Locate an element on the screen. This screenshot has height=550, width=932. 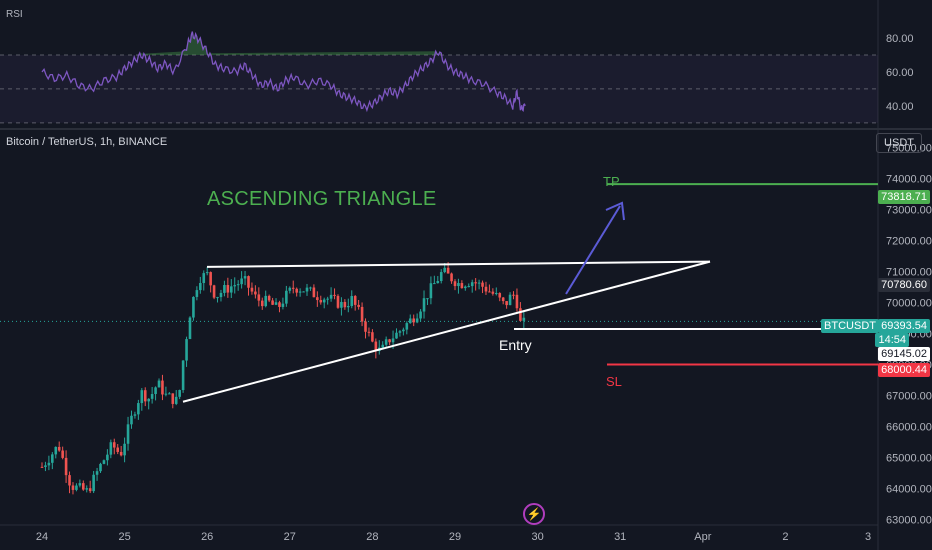
lightning-icon: ⚡ is located at coordinates (534, 514).